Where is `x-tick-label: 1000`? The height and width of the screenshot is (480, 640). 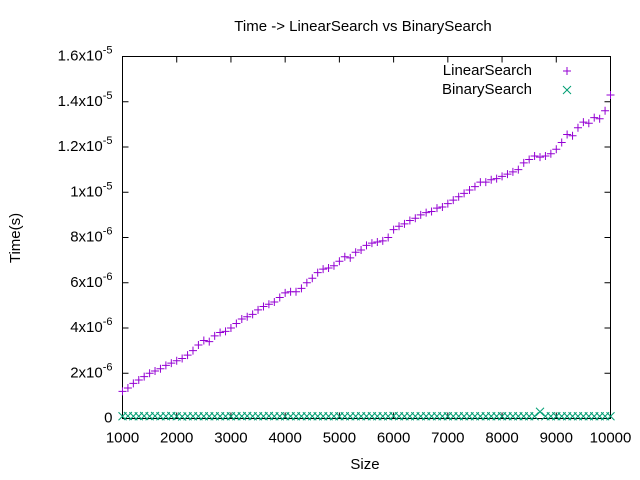 x-tick-label: 1000 is located at coordinates (122, 437).